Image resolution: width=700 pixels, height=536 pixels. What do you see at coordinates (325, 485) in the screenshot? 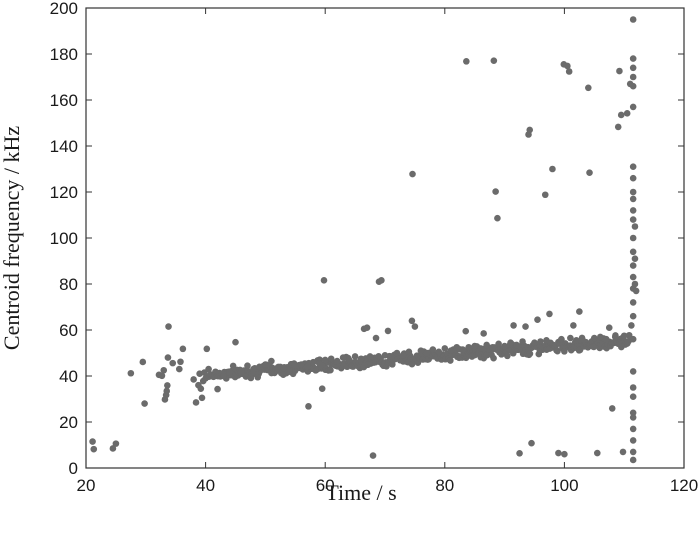
I see `x-tick-label: 60` at bounding box center [325, 485].